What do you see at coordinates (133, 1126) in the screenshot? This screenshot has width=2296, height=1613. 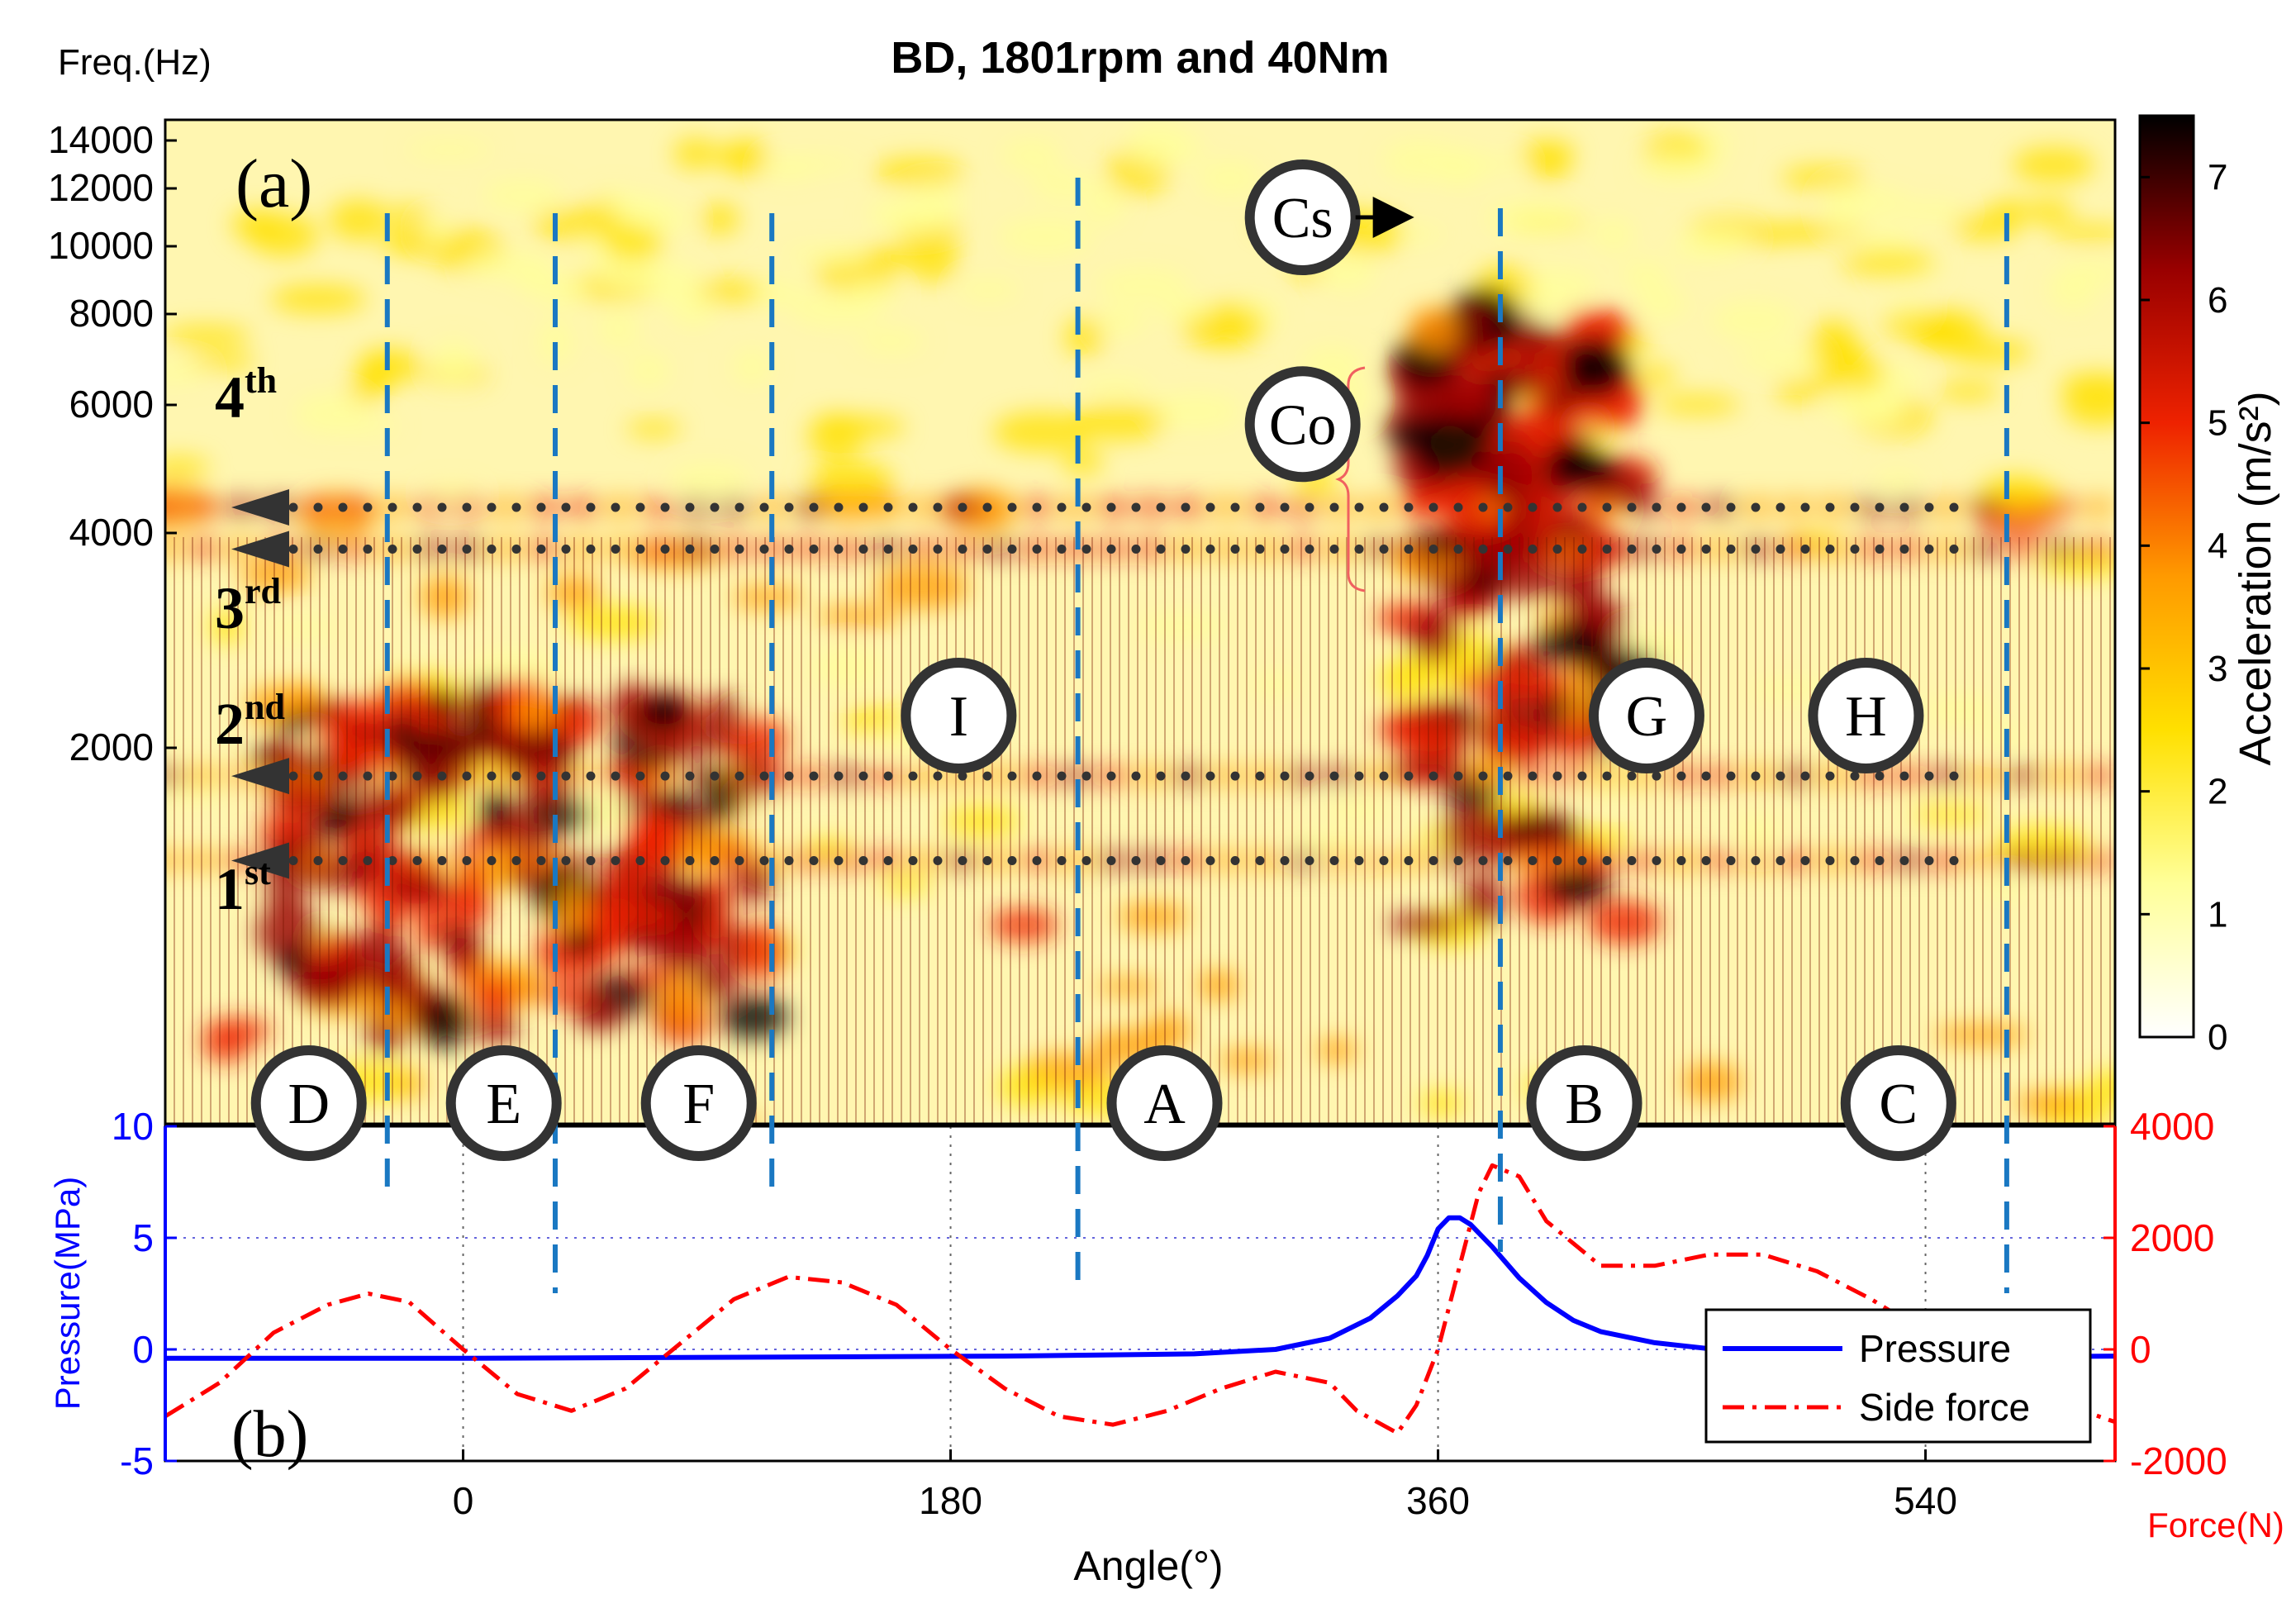 I see `left-y-tick-label: 10` at bounding box center [133, 1126].